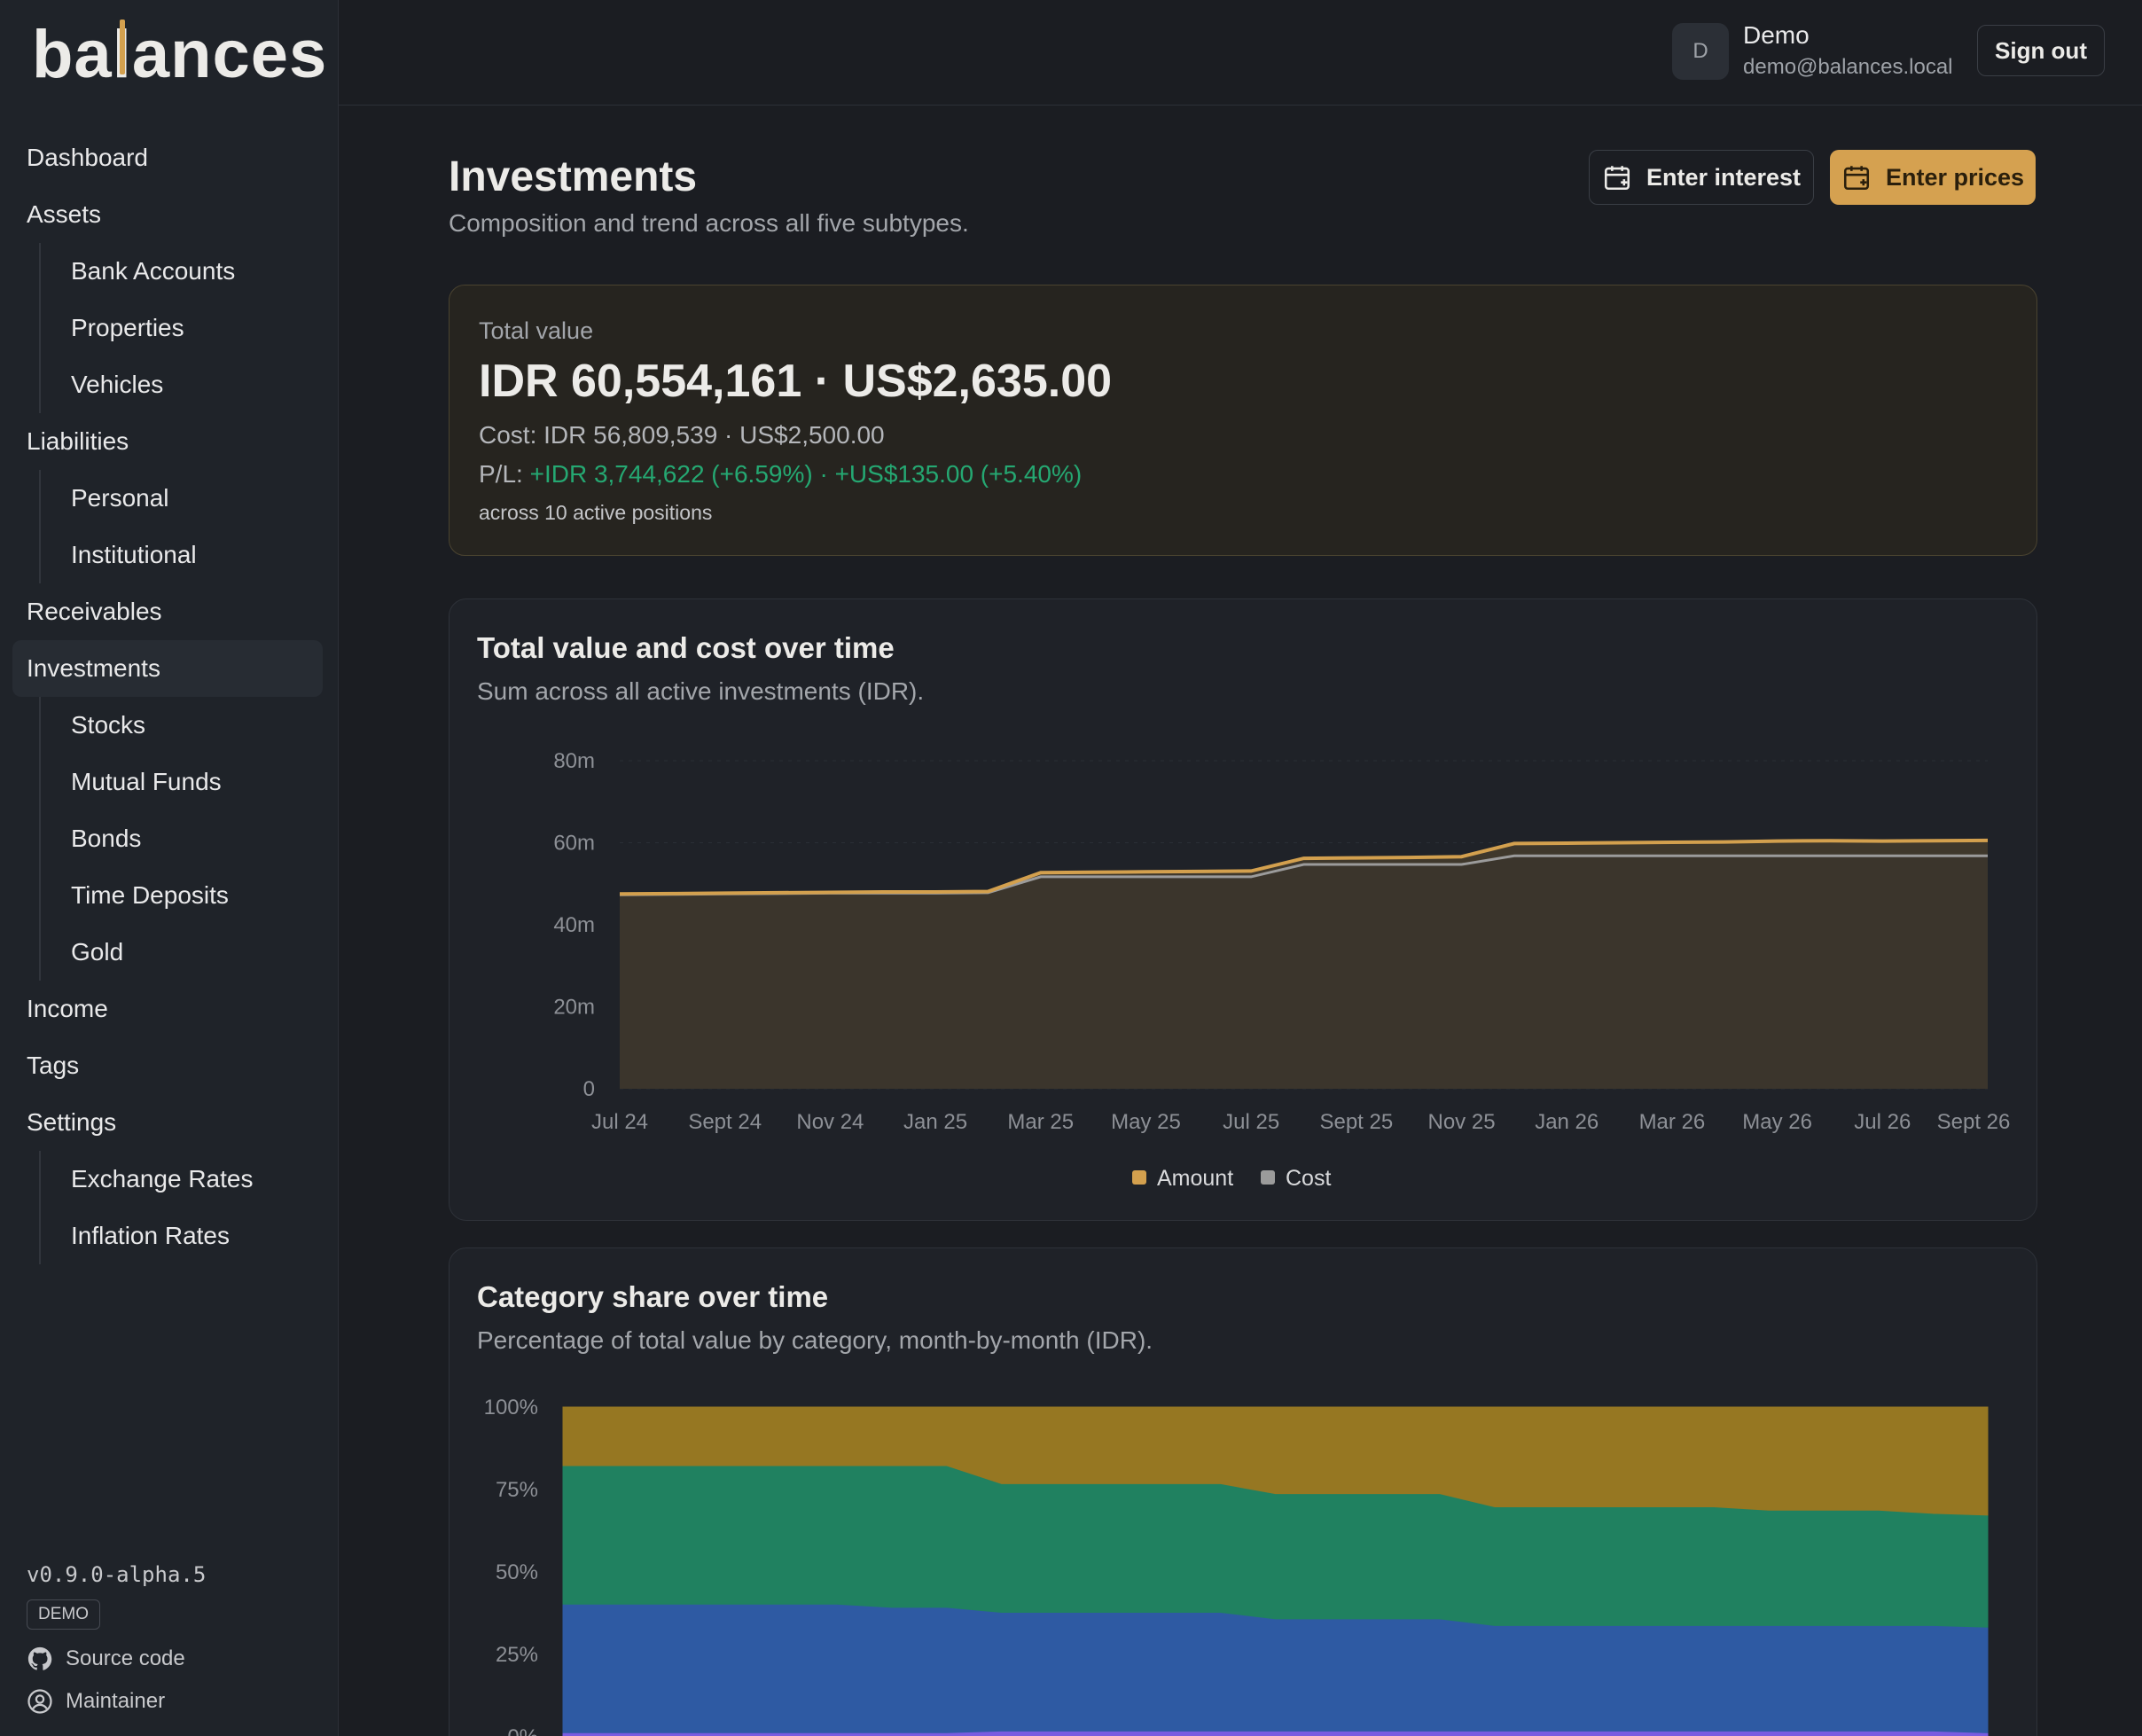 Image resolution: width=2142 pixels, height=1736 pixels. What do you see at coordinates (116, 1701) in the screenshot?
I see `maintainer-label: Maintainer` at bounding box center [116, 1701].